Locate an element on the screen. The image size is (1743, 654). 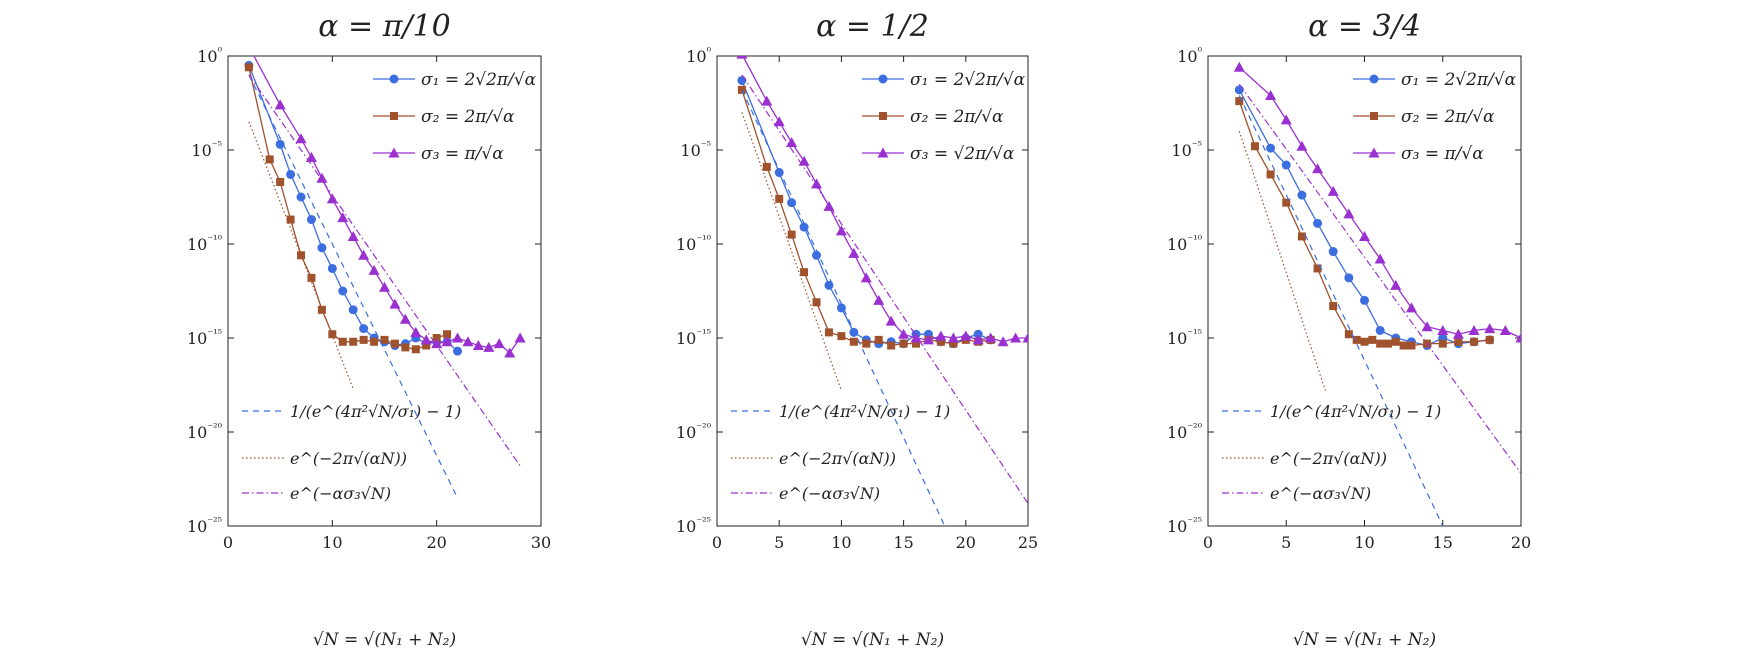
y-tick-label: 10⁰ is located at coordinates (209, 55).